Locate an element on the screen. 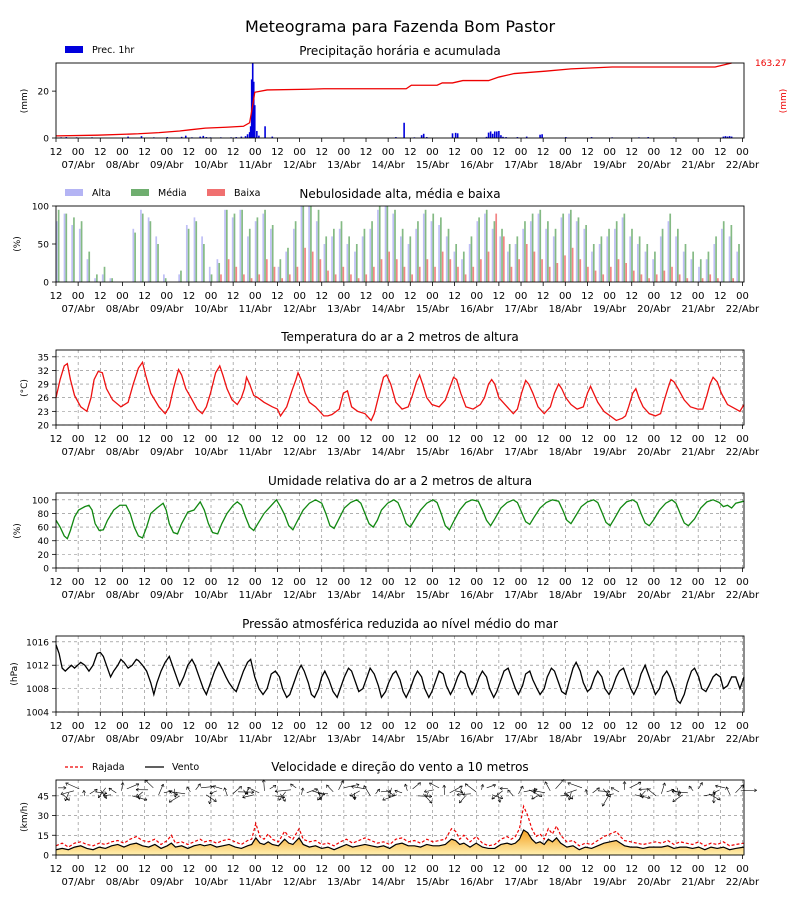 The image size is (800, 904). wind-ytick-label: 30 is located at coordinates (44, 817).